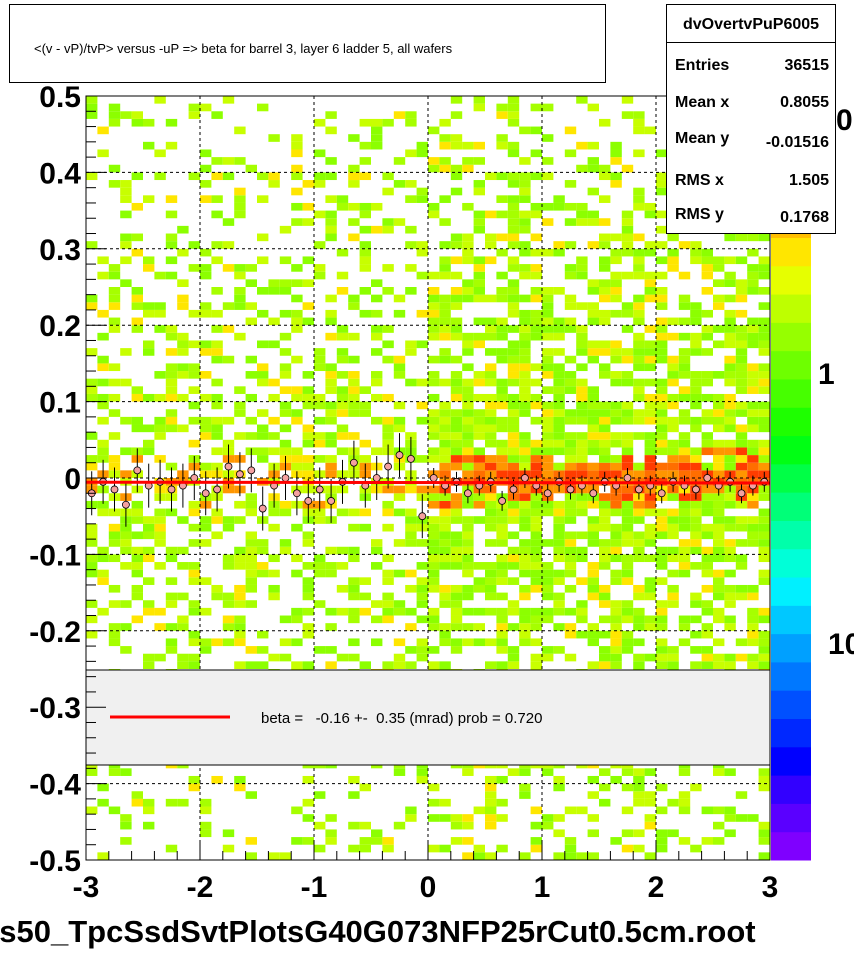 The width and height of the screenshot is (854, 957). I want to click on y-tick-label: 0.1, so click(60, 403).